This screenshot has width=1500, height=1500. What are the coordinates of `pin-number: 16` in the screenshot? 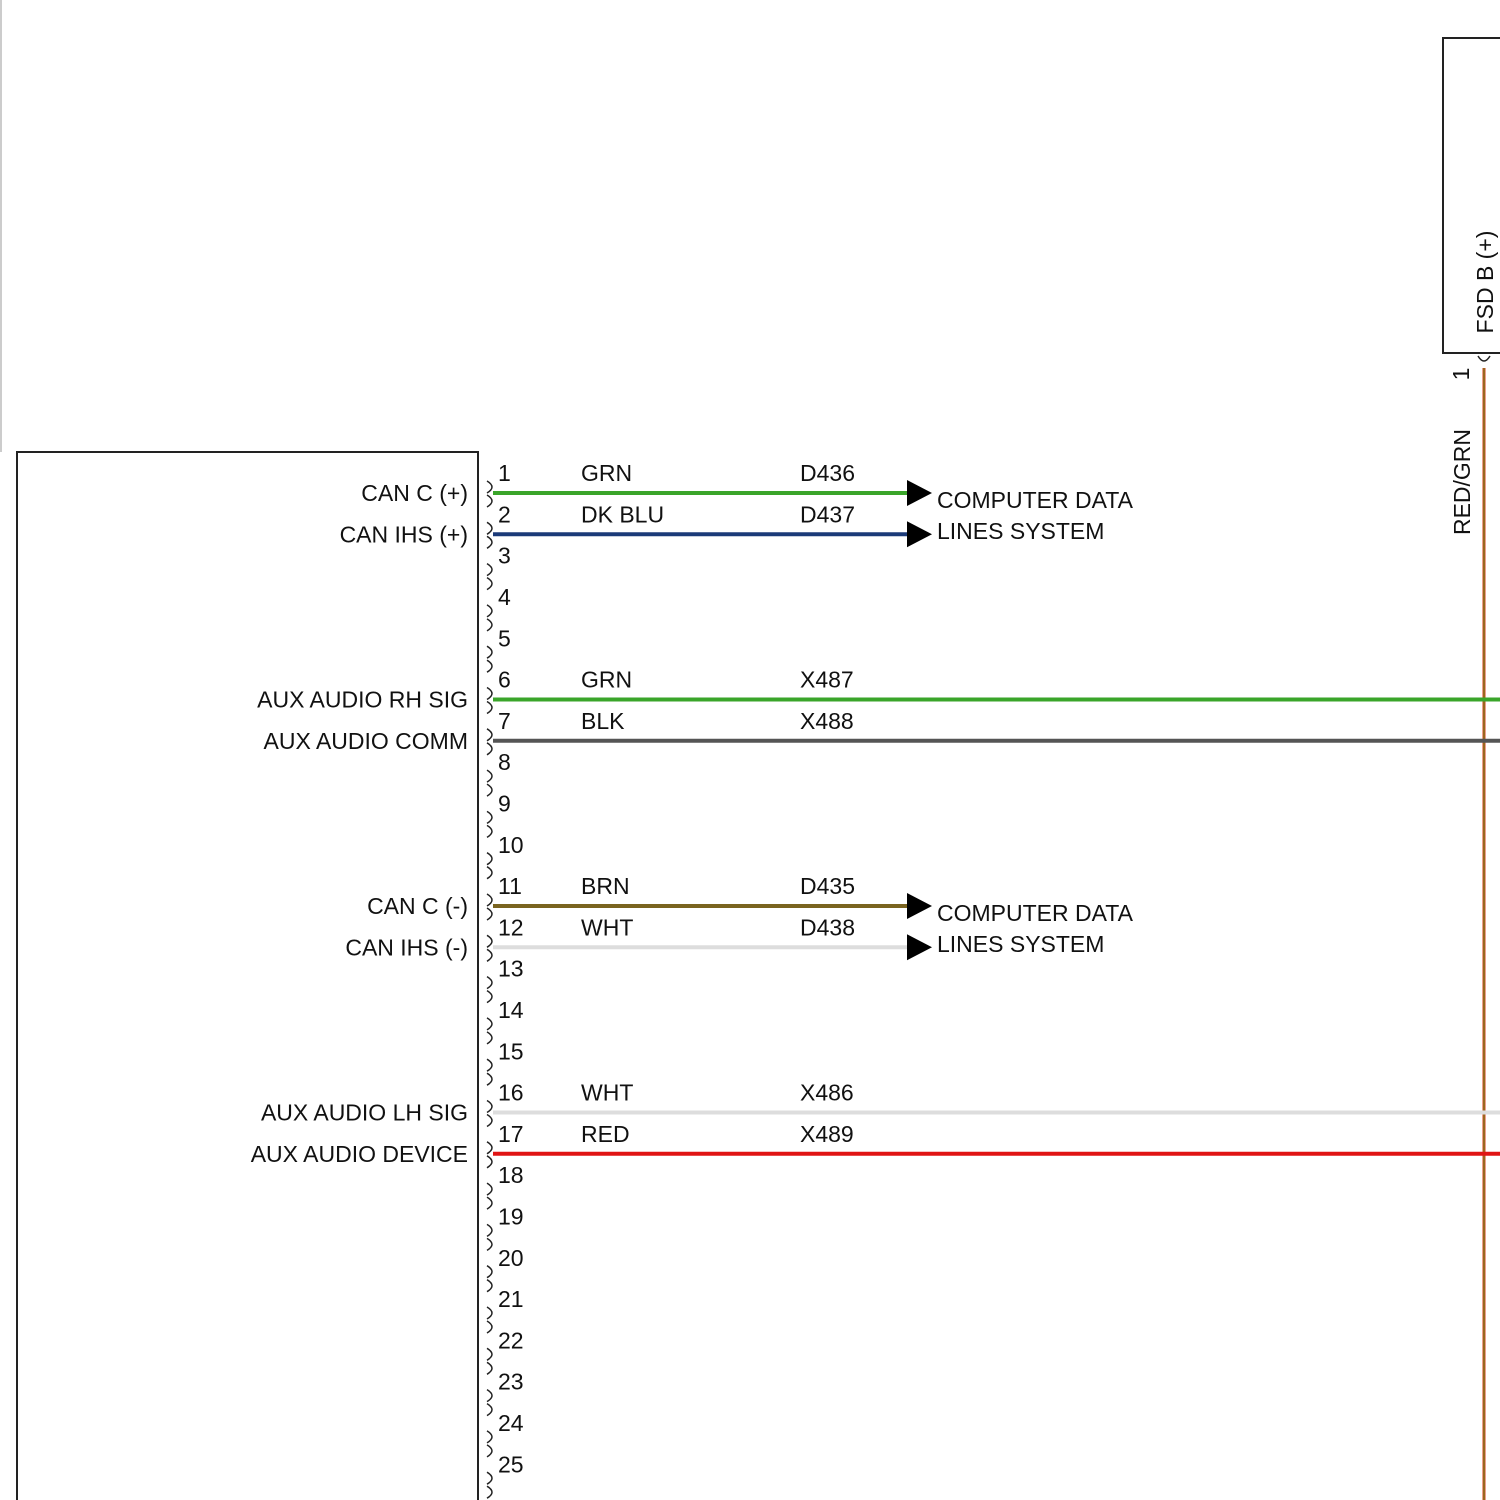 It's located at (511, 1093).